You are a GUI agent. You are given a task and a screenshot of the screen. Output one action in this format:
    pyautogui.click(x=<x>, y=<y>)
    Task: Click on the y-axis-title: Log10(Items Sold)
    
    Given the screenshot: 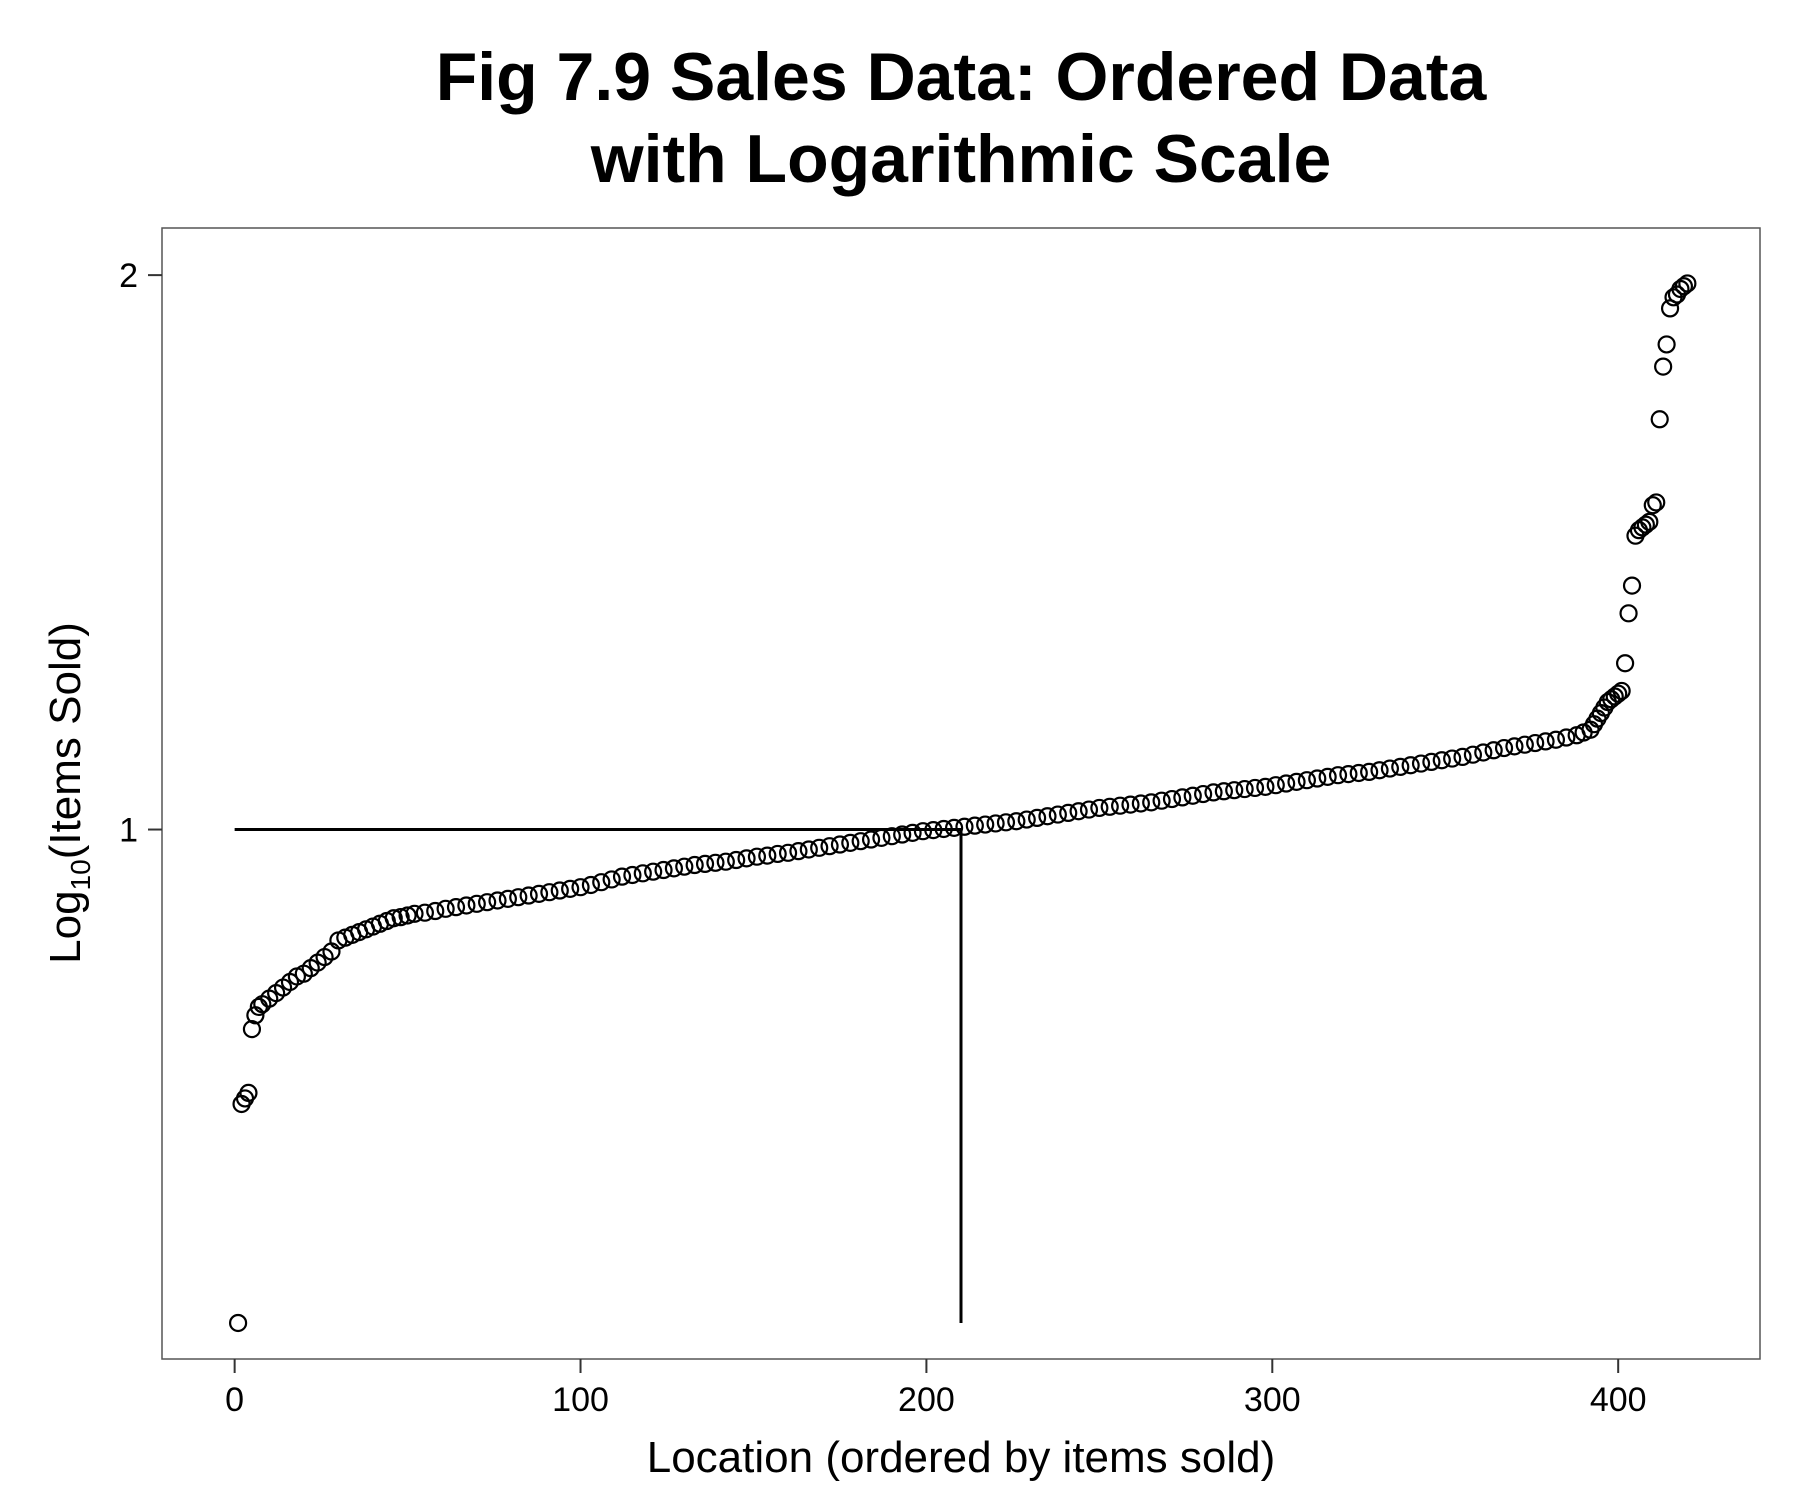 What is the action you would take?
    pyautogui.click(x=68, y=793)
    